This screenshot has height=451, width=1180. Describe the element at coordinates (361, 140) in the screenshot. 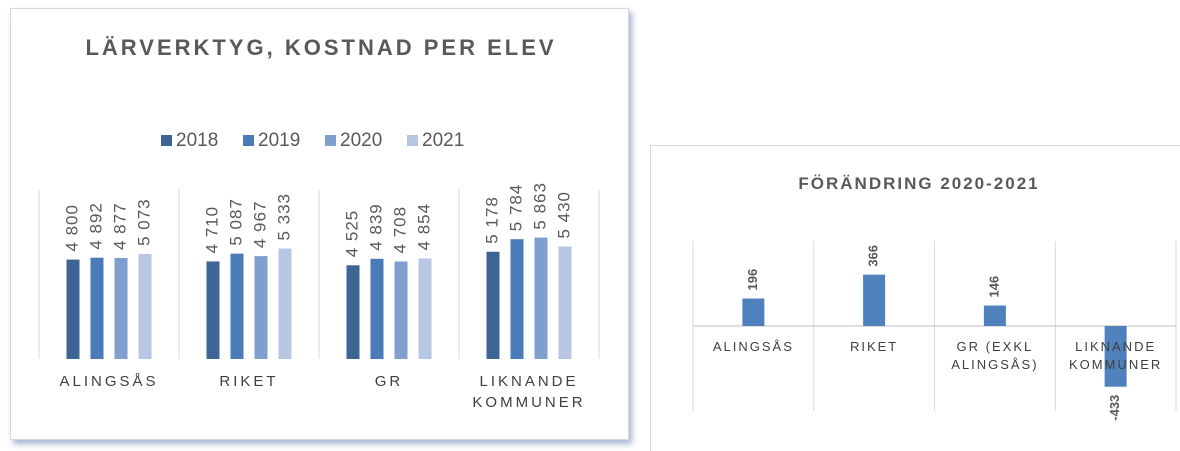

I see `legend-label: 2020` at that location.